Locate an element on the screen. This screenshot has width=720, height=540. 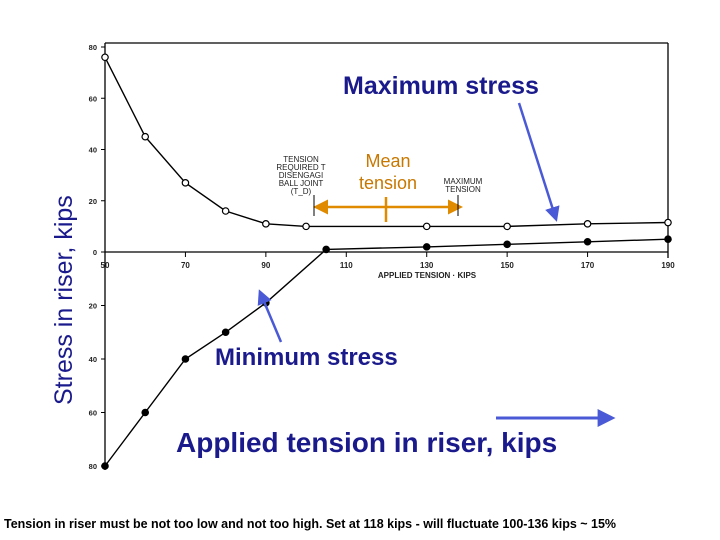
x-tick-label: 50 is located at coordinates (105, 265).